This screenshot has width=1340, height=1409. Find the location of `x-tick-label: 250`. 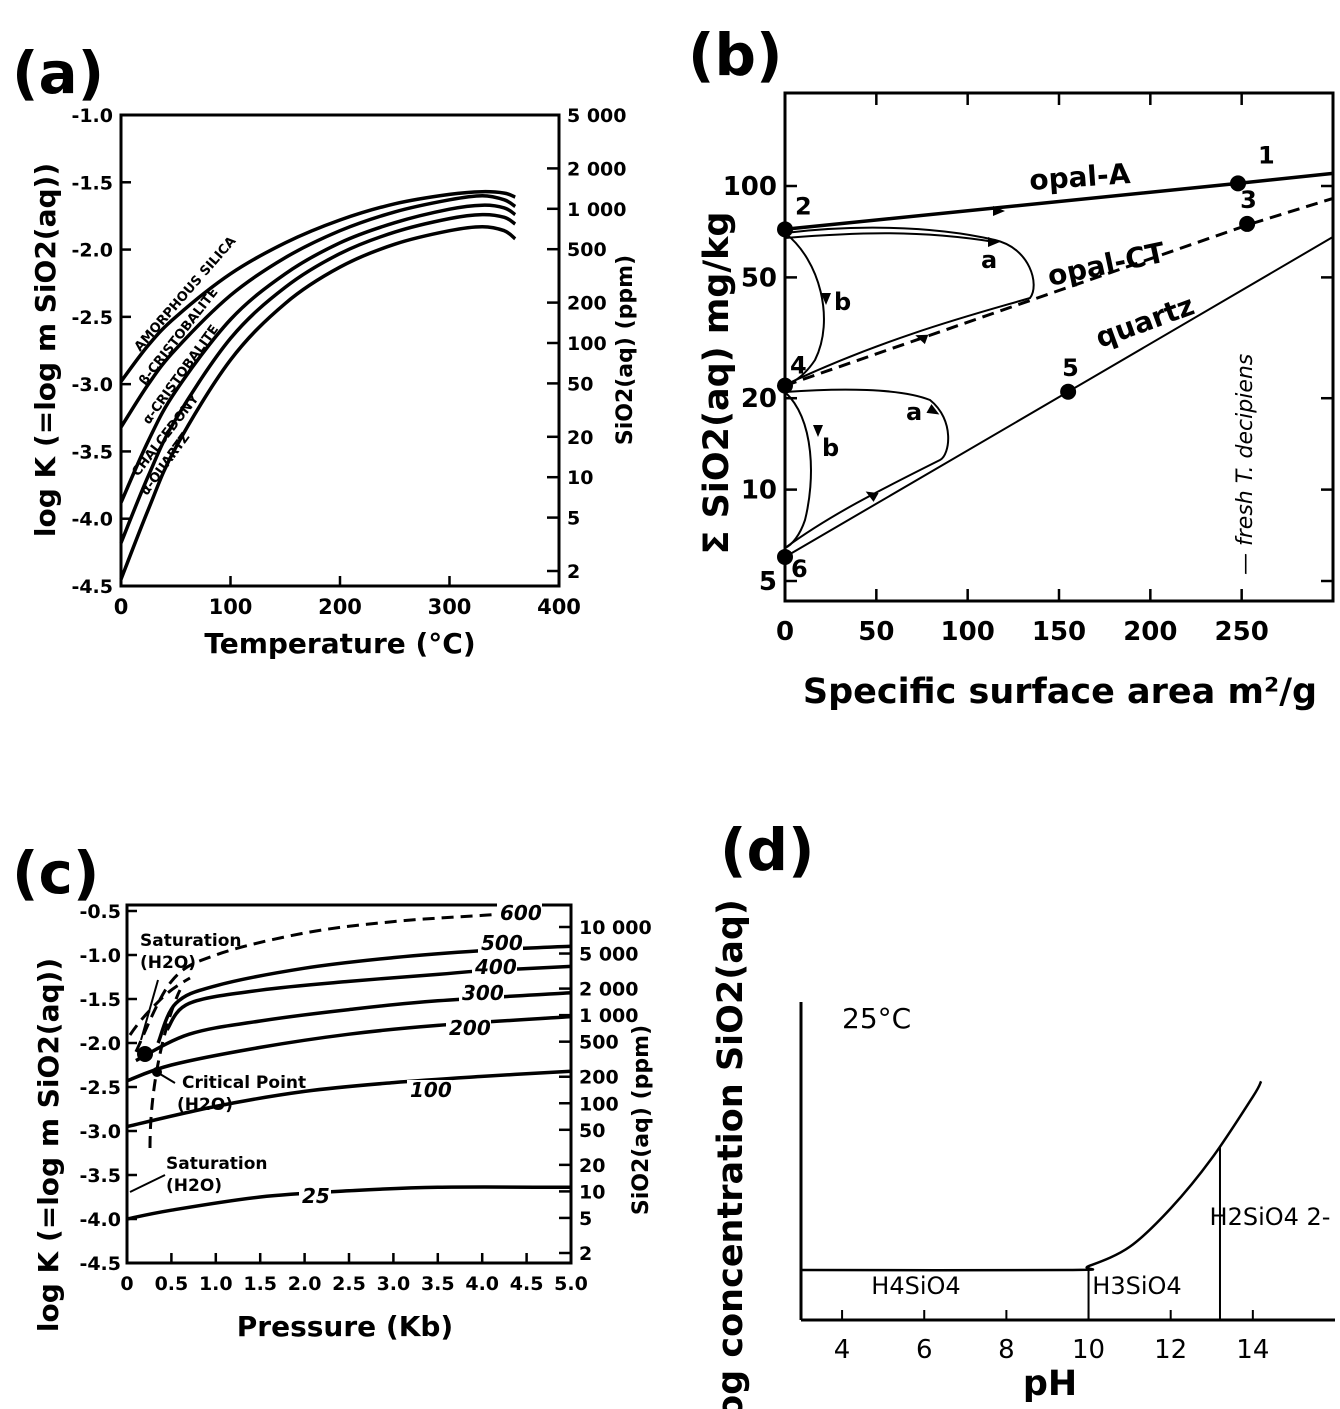

x-tick-label: 250 is located at coordinates (1242, 632).